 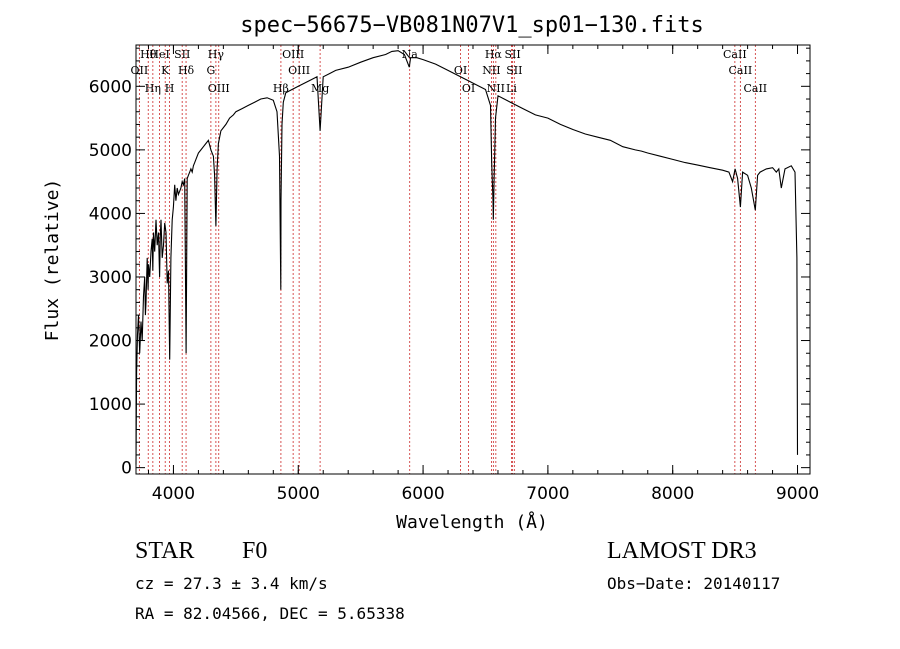 What do you see at coordinates (511, 88) in the screenshot?
I see `line-label-23: Li` at bounding box center [511, 88].